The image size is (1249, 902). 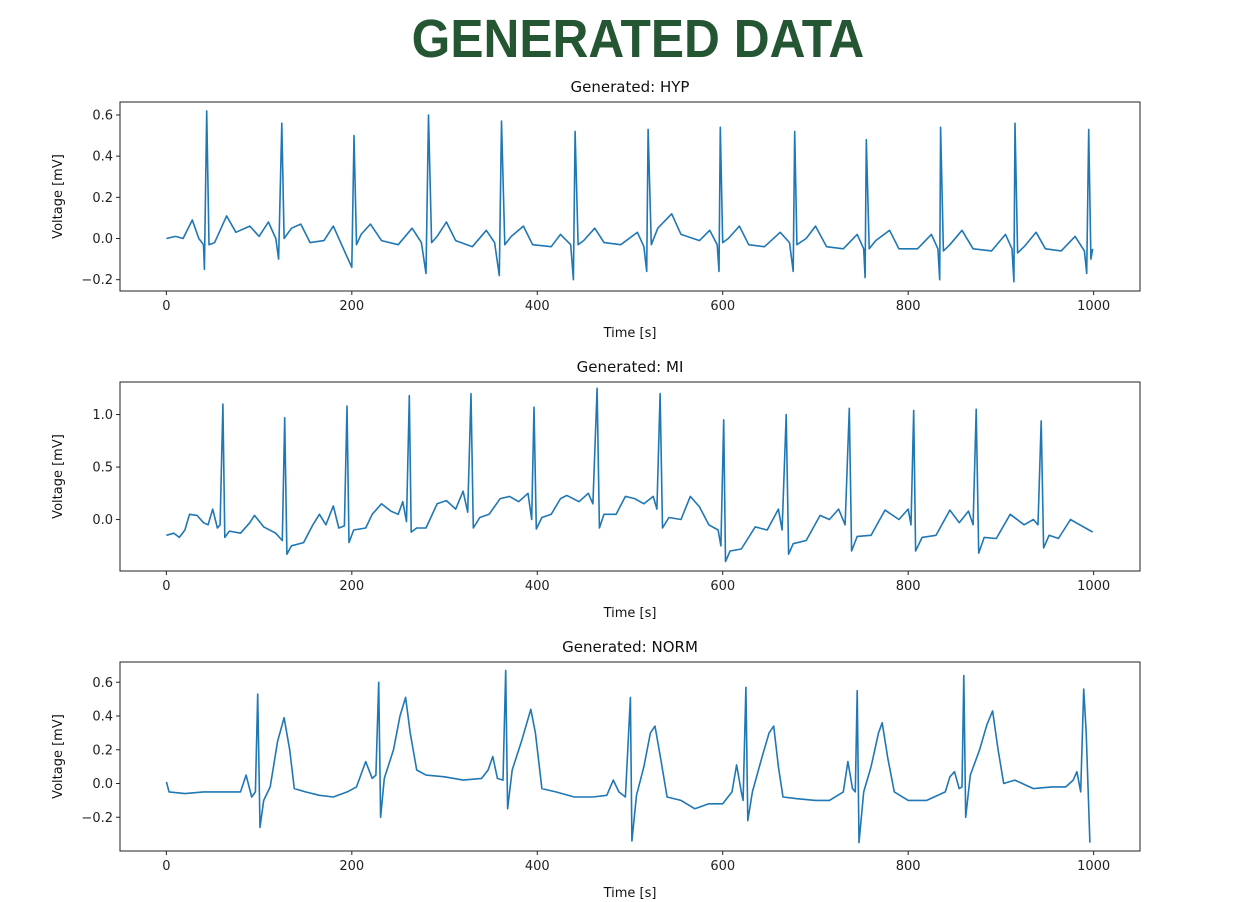 What do you see at coordinates (638, 39) in the screenshot?
I see `main-title: GENERATED DATA` at bounding box center [638, 39].